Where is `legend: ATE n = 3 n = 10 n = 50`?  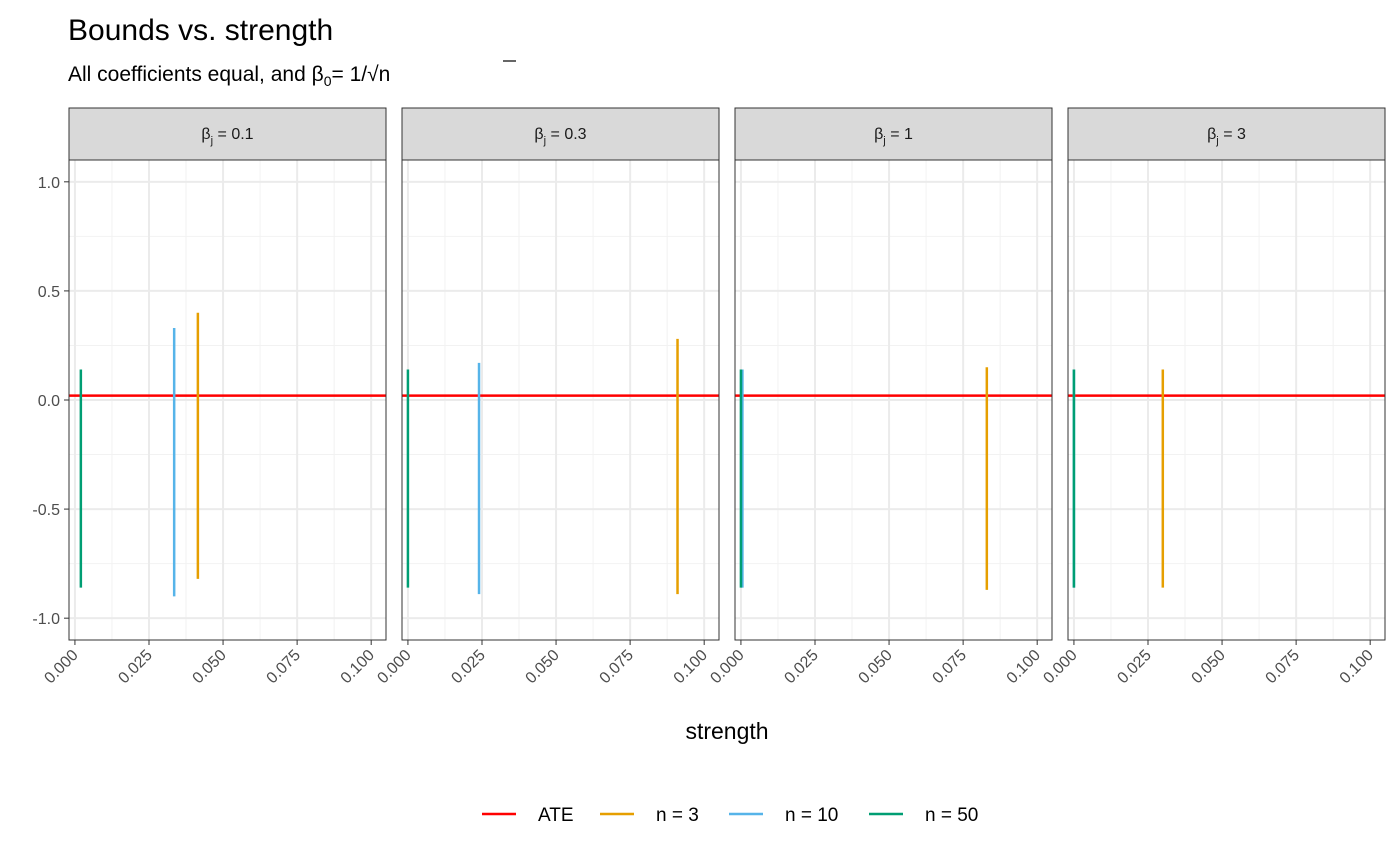 legend: ATE n = 3 n = 10 n = 50 is located at coordinates (730, 815).